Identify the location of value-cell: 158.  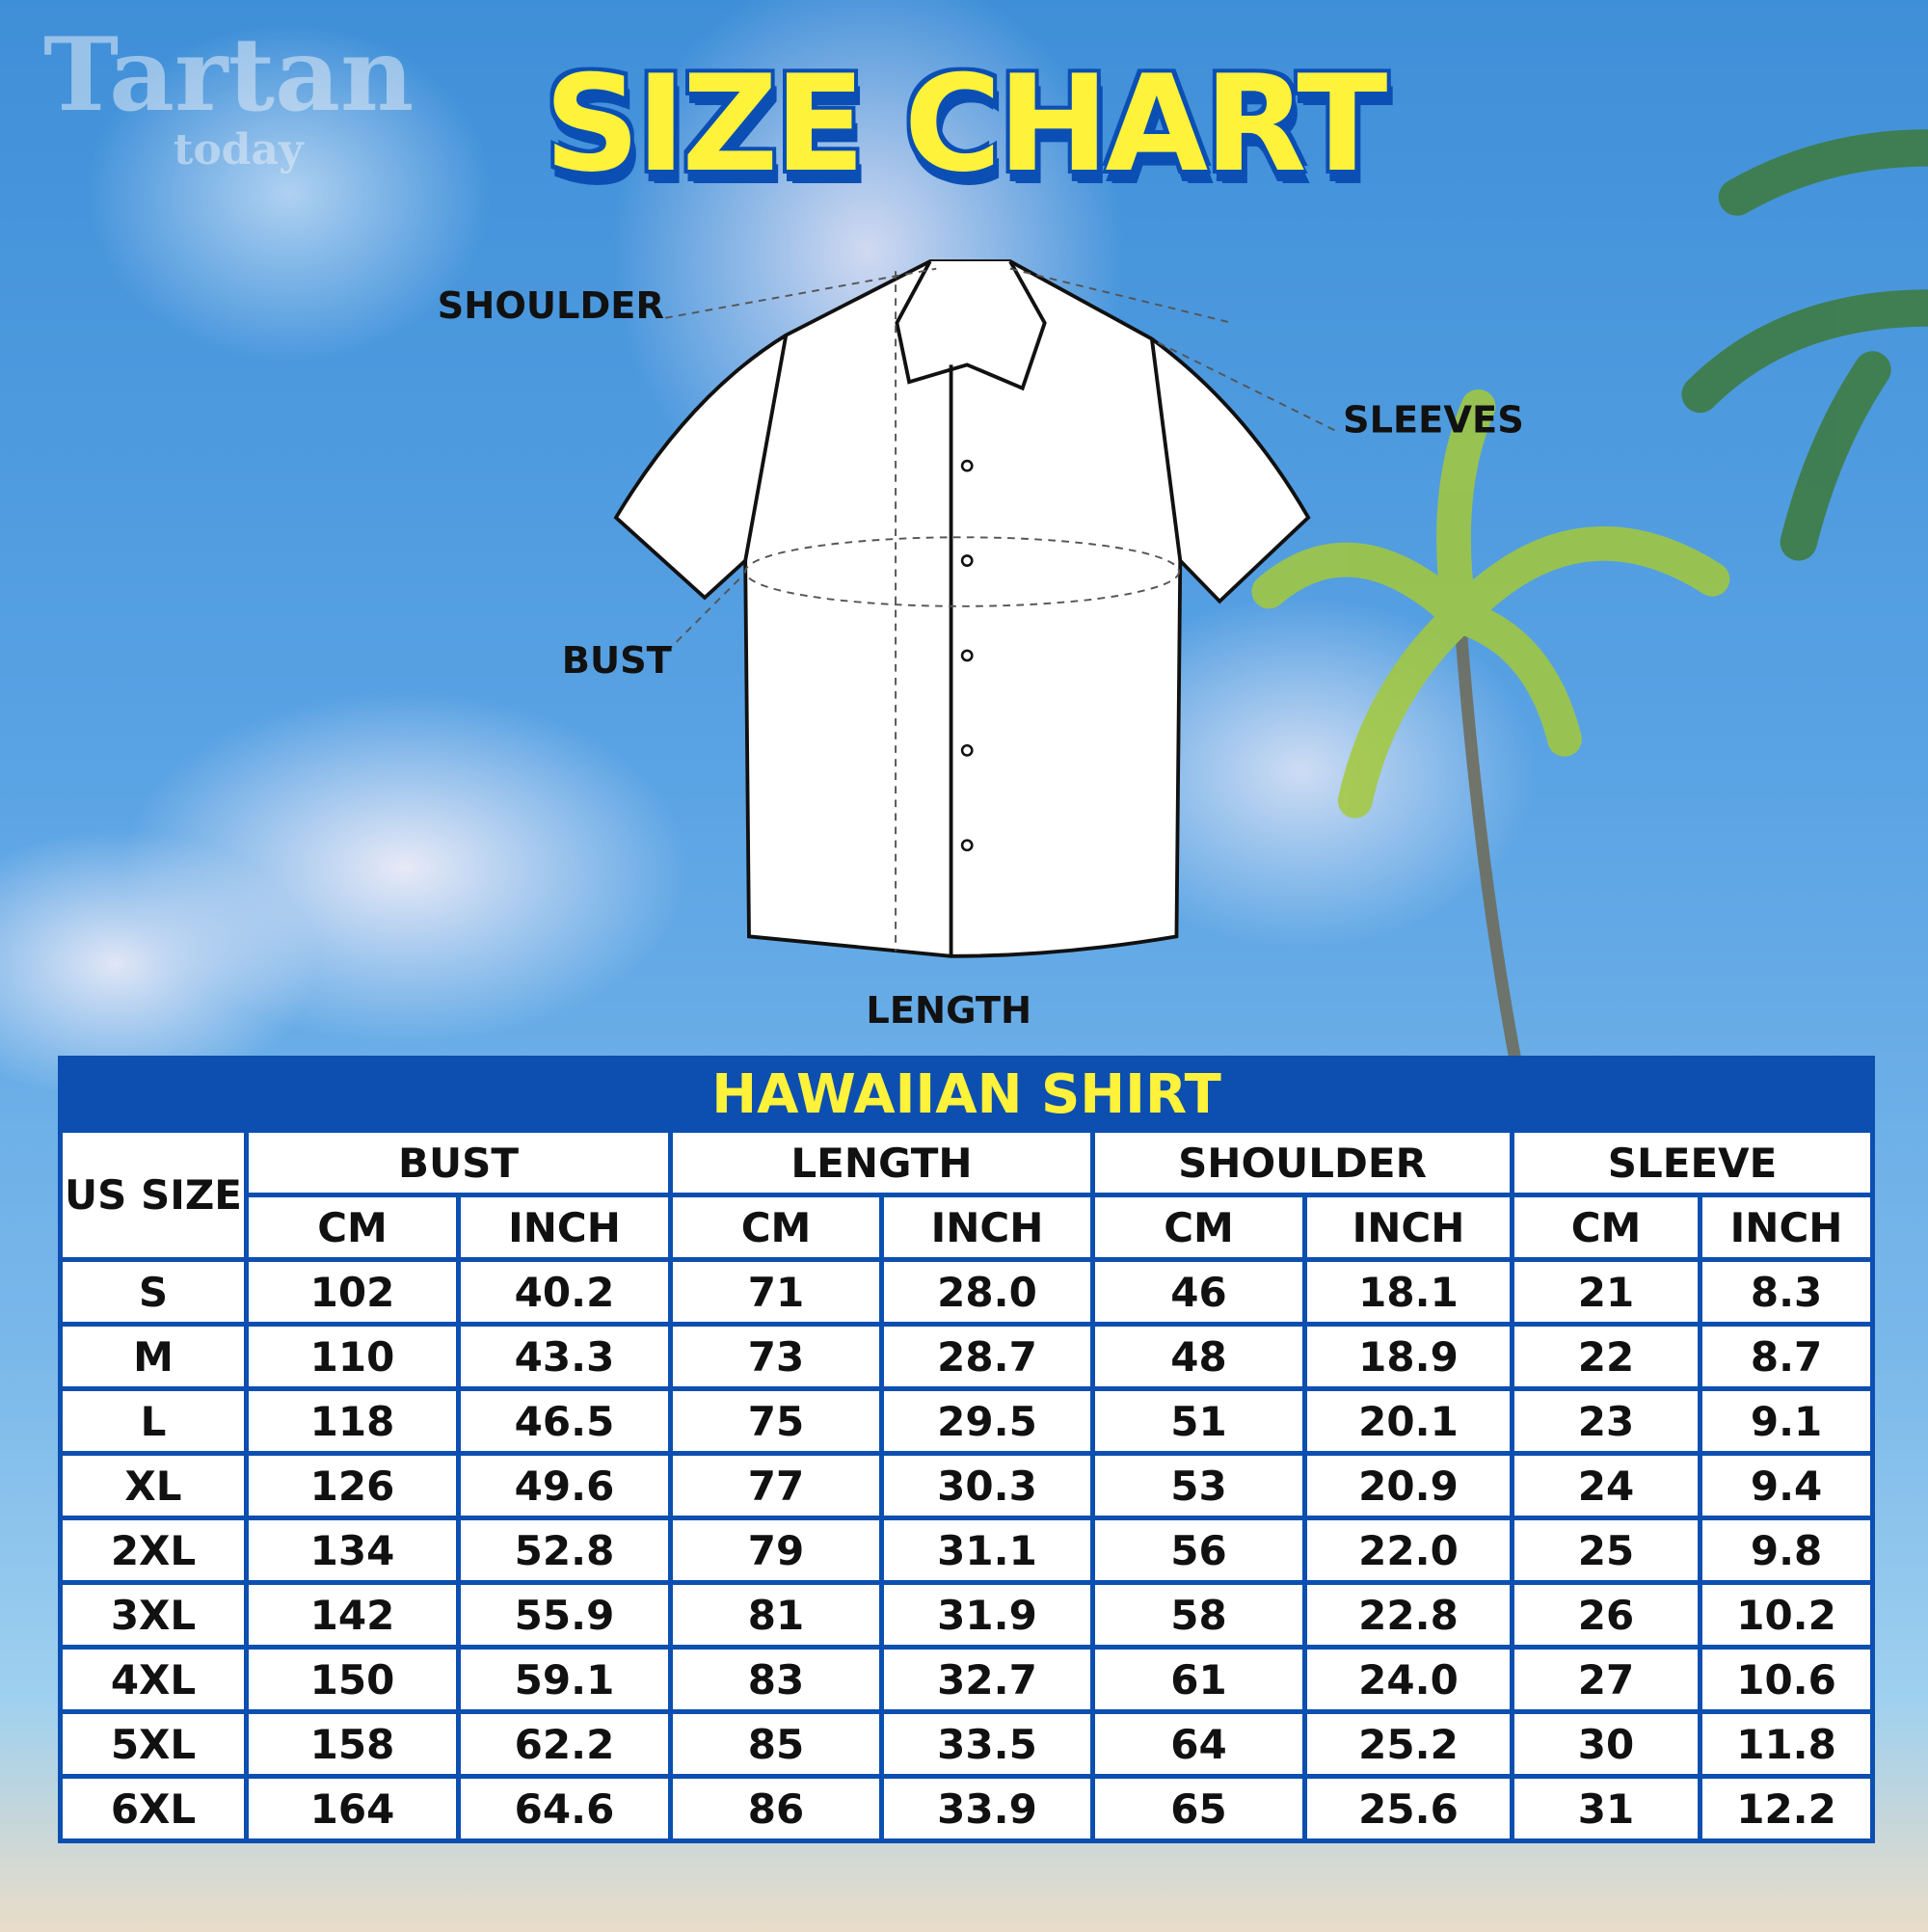
(353, 1744).